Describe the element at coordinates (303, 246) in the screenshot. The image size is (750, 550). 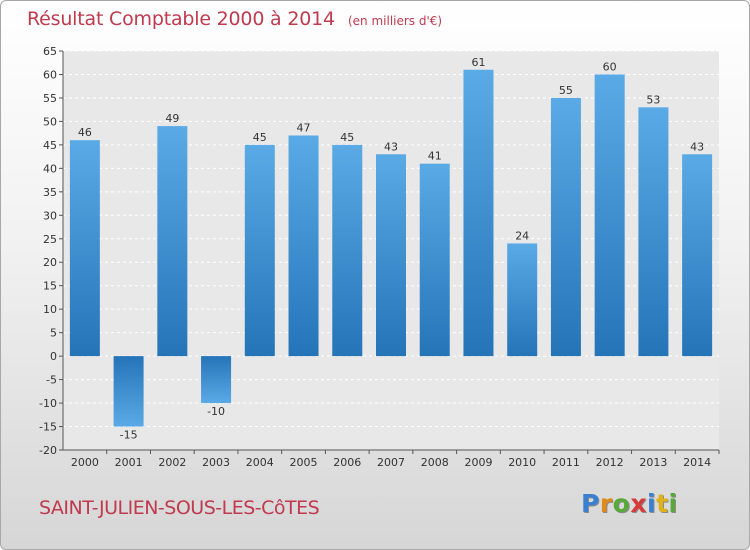
I see `bar-2005` at that location.